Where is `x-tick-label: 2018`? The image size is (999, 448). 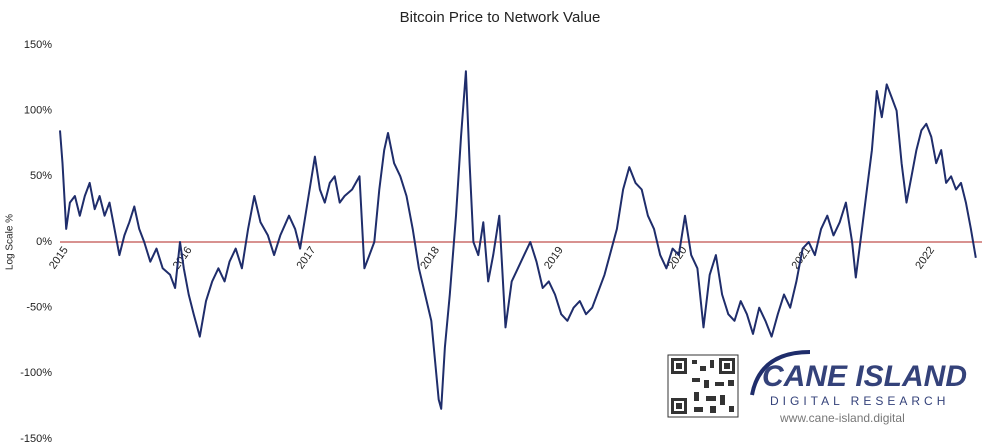 x-tick-label: 2018 is located at coordinates (430, 258).